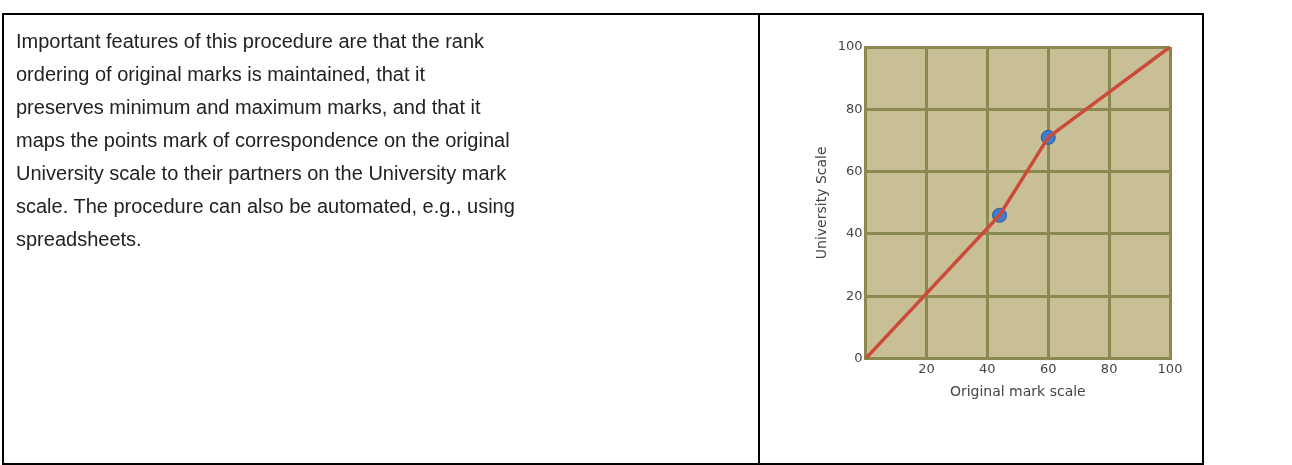  What do you see at coordinates (854, 108) in the screenshot?
I see `y-tick-label: 80` at bounding box center [854, 108].